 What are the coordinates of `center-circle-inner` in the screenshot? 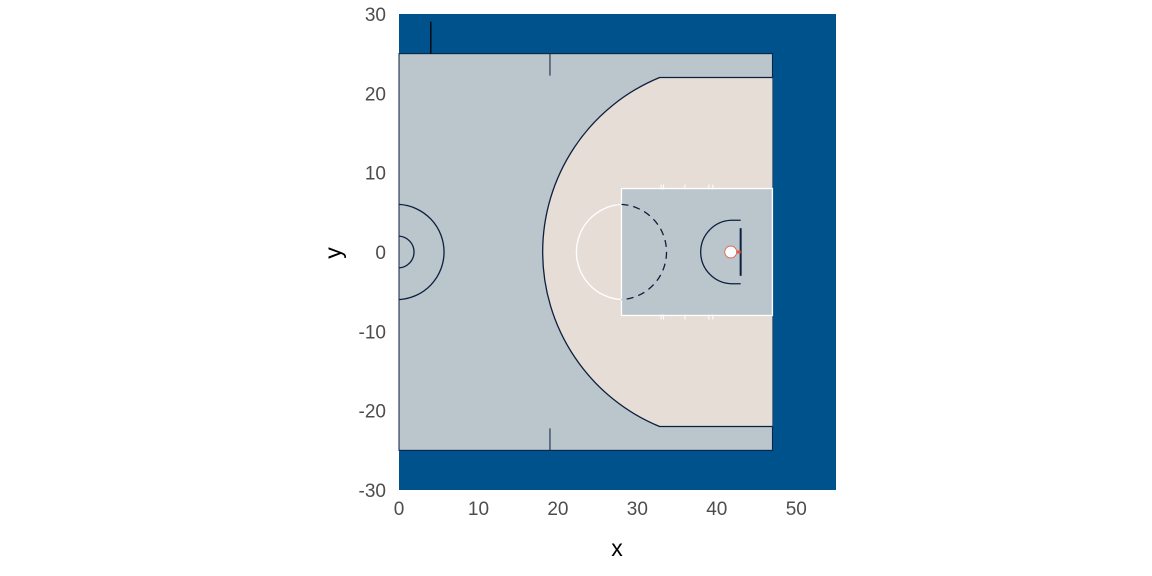 It's located at (406, 252).